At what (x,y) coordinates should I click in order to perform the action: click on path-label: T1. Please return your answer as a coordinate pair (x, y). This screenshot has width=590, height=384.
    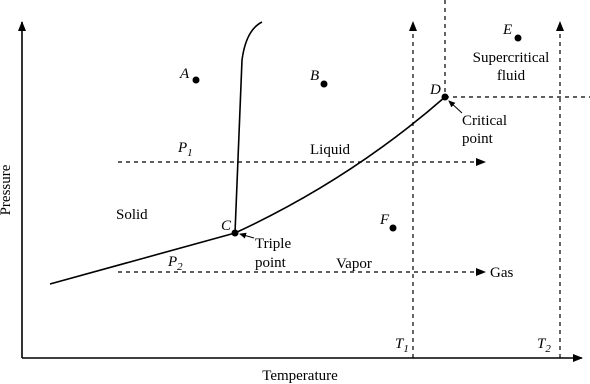
    Looking at the image, I should click on (402, 345).